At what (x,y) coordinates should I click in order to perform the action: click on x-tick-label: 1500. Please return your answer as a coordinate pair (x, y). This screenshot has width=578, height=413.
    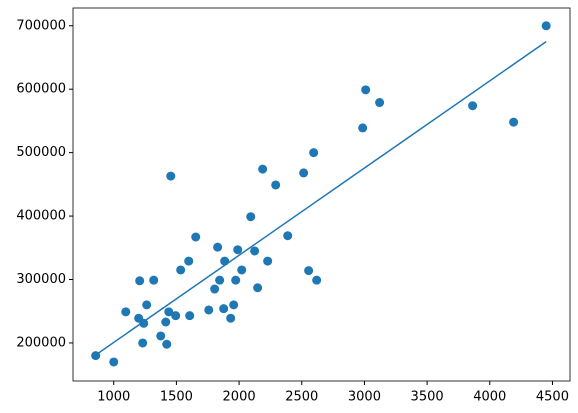
    Looking at the image, I should click on (176, 397).